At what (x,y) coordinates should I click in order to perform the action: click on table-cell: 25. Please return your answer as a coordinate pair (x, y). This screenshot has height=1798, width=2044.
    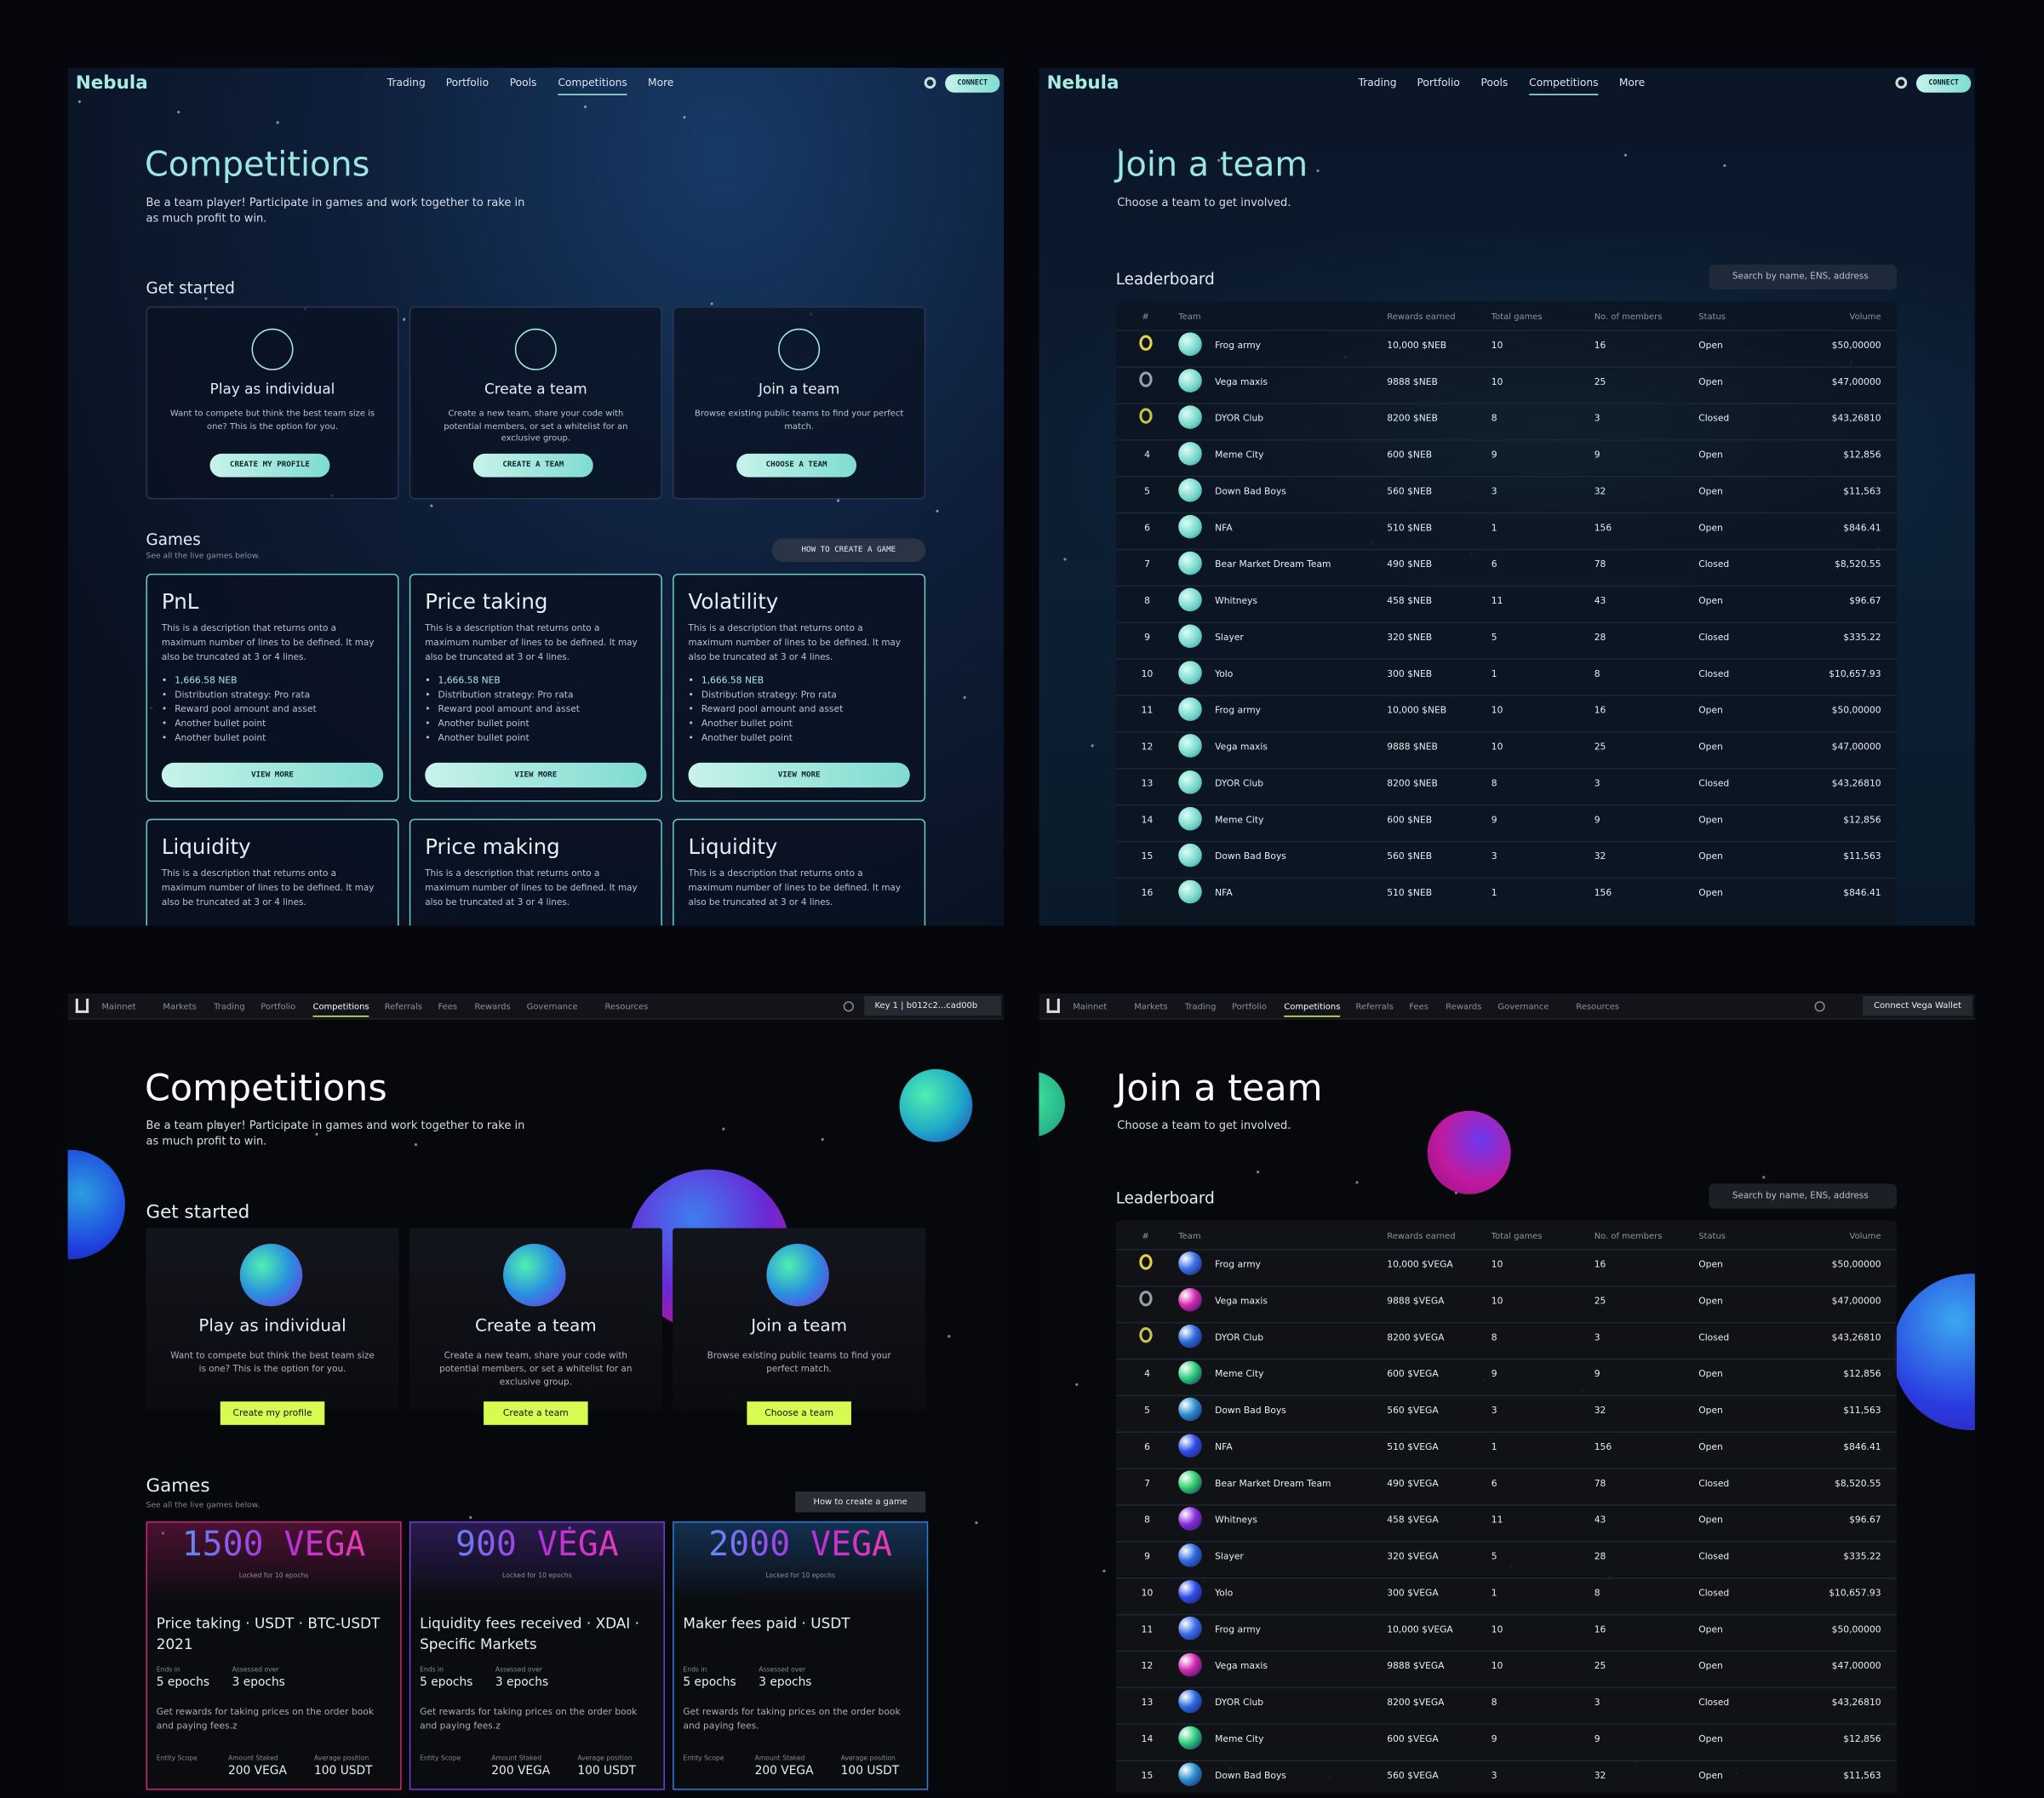
    Looking at the image, I should click on (1600, 1301).